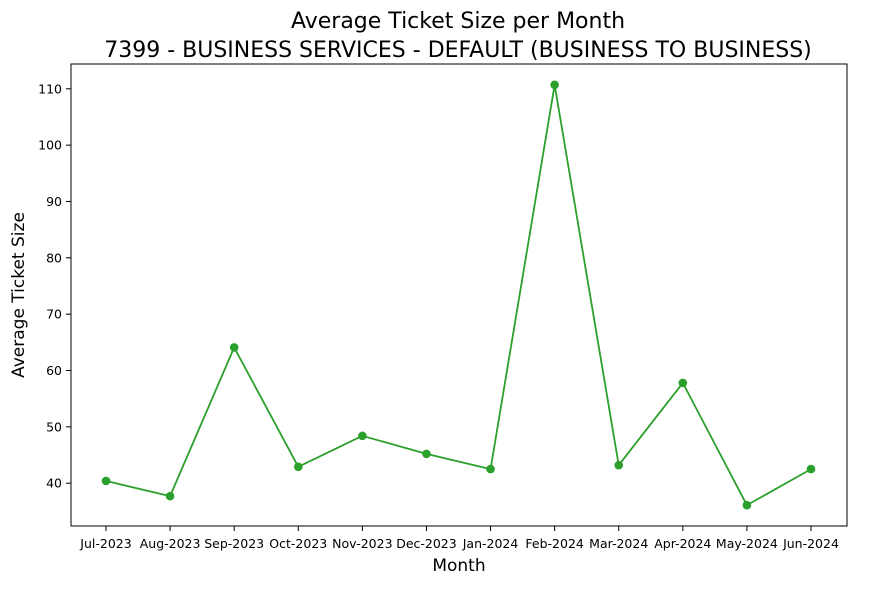  What do you see at coordinates (618, 543) in the screenshot?
I see `x-tick-label: Mar-2024` at bounding box center [618, 543].